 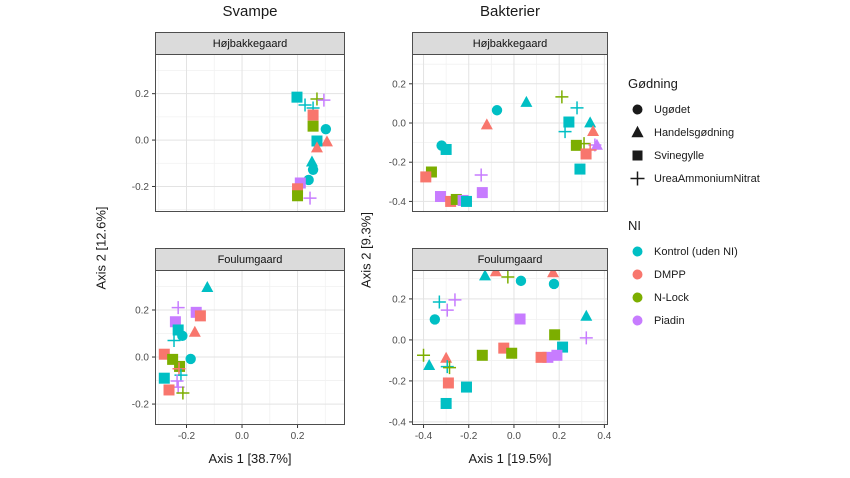 What do you see at coordinates (510, 11) in the screenshot?
I see `plot-title-bakterier: Bakterier` at bounding box center [510, 11].